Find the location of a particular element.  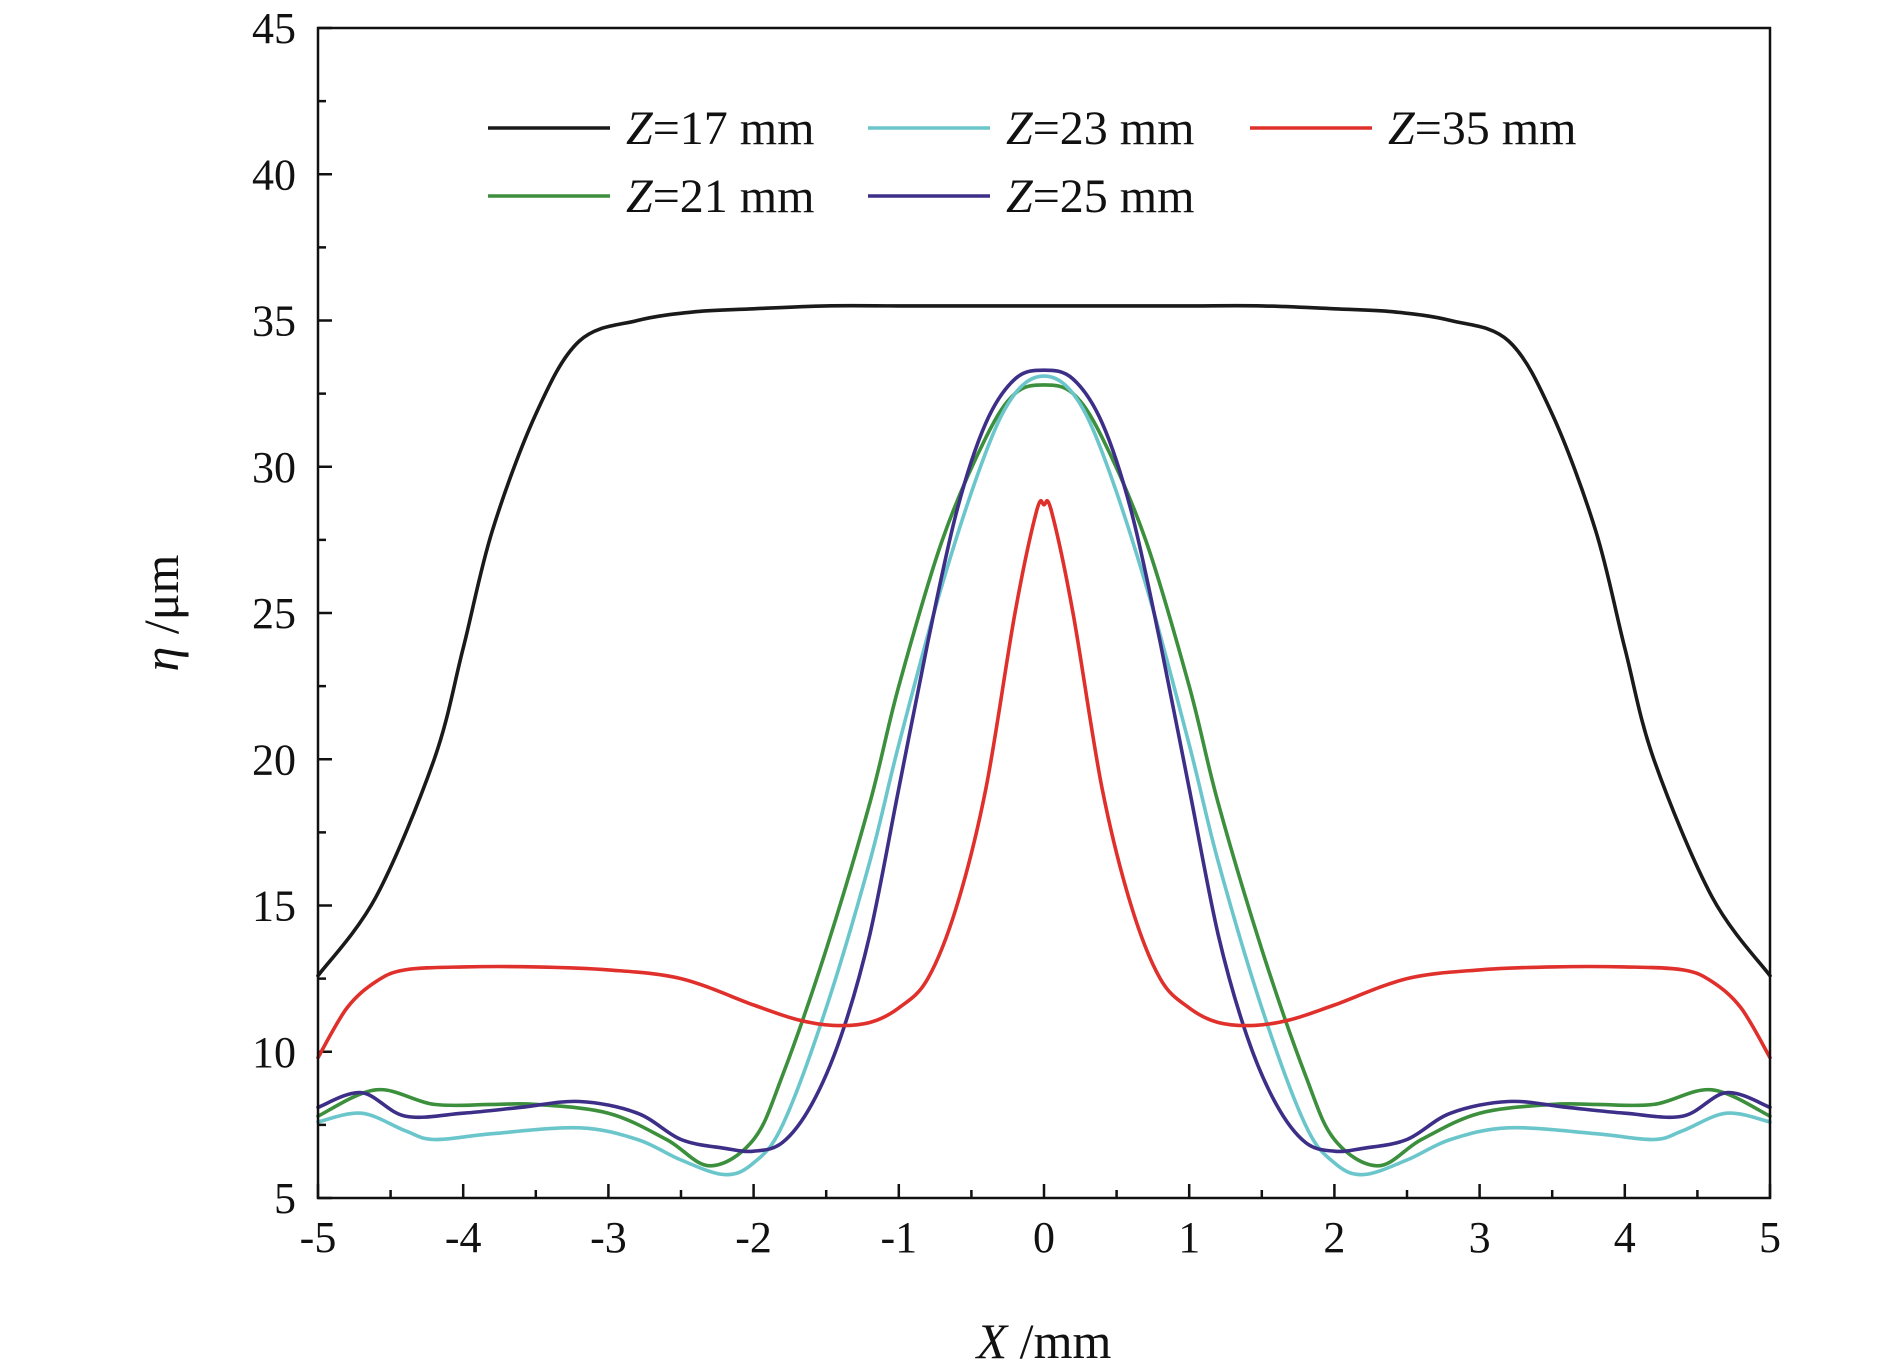

legend-label-0: Z=17 mm is located at coordinates (720, 128).